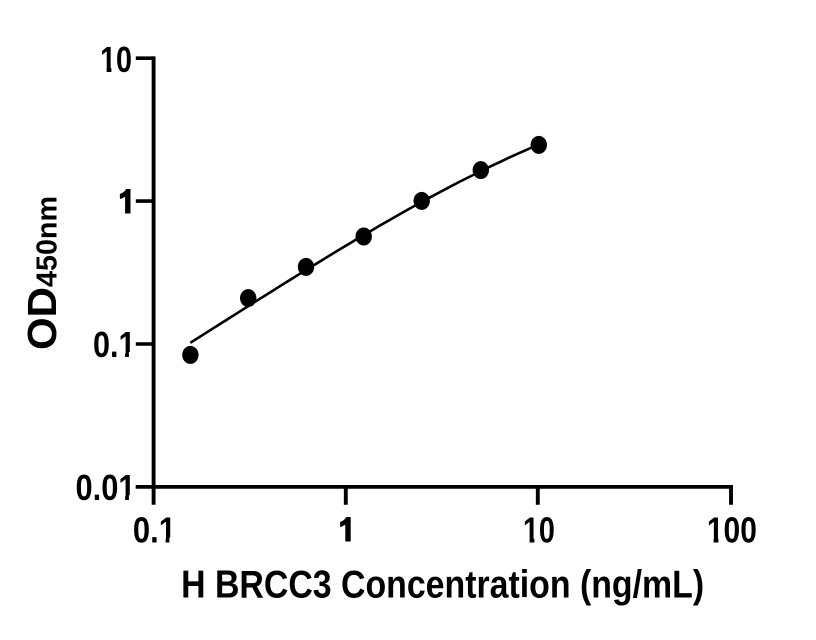 This screenshot has height=640, width=816. I want to click on svg-text: H BRCC3 Concentration (ng/mL), so click(442, 584).